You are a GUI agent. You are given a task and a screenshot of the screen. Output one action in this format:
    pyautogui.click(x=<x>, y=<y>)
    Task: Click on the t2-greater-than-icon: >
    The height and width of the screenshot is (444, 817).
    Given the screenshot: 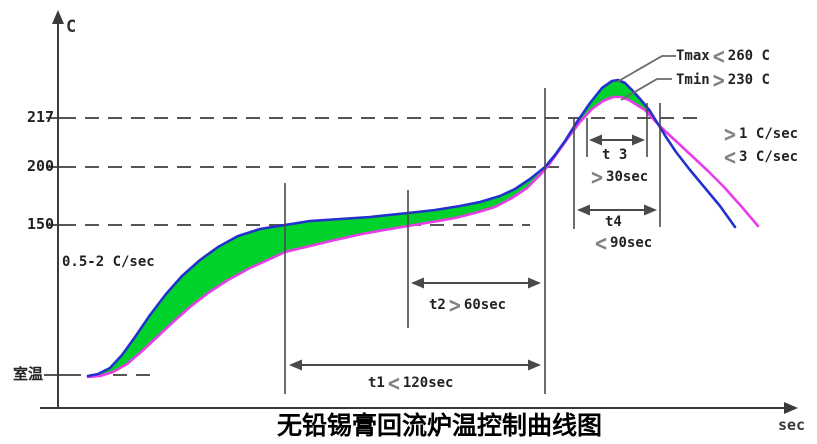 What is the action you would take?
    pyautogui.click(x=454, y=305)
    